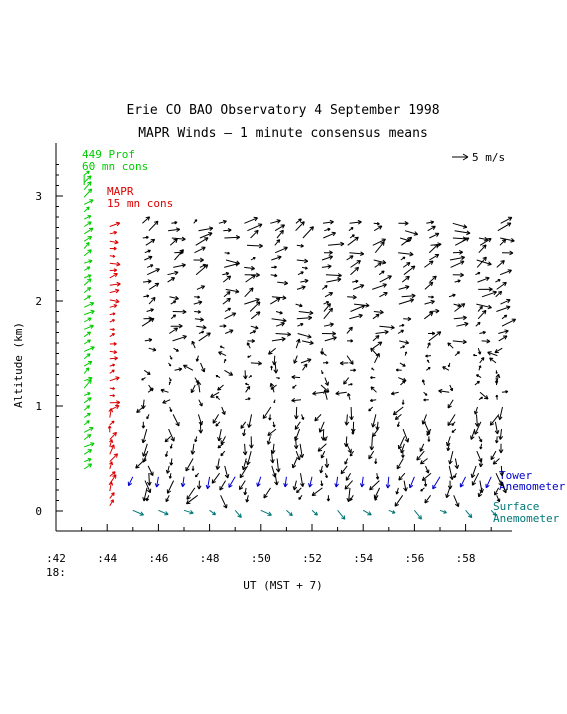  I want to click on x-tick-label: :48, so click(210, 558).